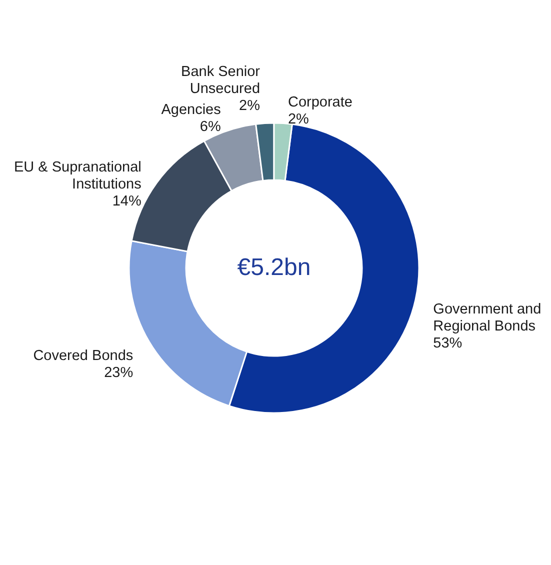 The height and width of the screenshot is (565, 551). I want to click on slice-label: Corporate, so click(320, 102).